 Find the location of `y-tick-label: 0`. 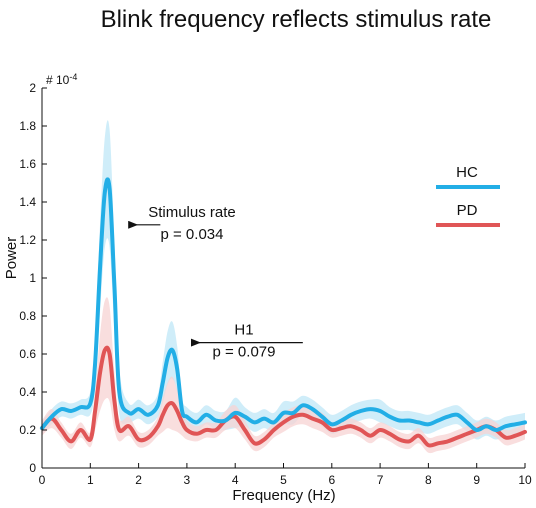

y-tick-label: 0 is located at coordinates (32, 468).